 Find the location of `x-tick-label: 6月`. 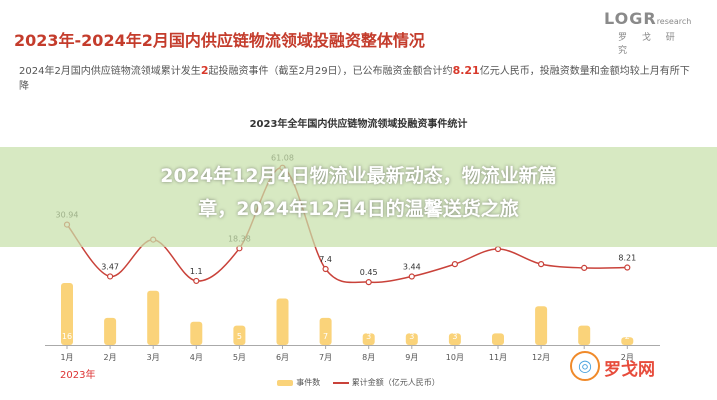

x-tick-label: 6月 is located at coordinates (282, 357).